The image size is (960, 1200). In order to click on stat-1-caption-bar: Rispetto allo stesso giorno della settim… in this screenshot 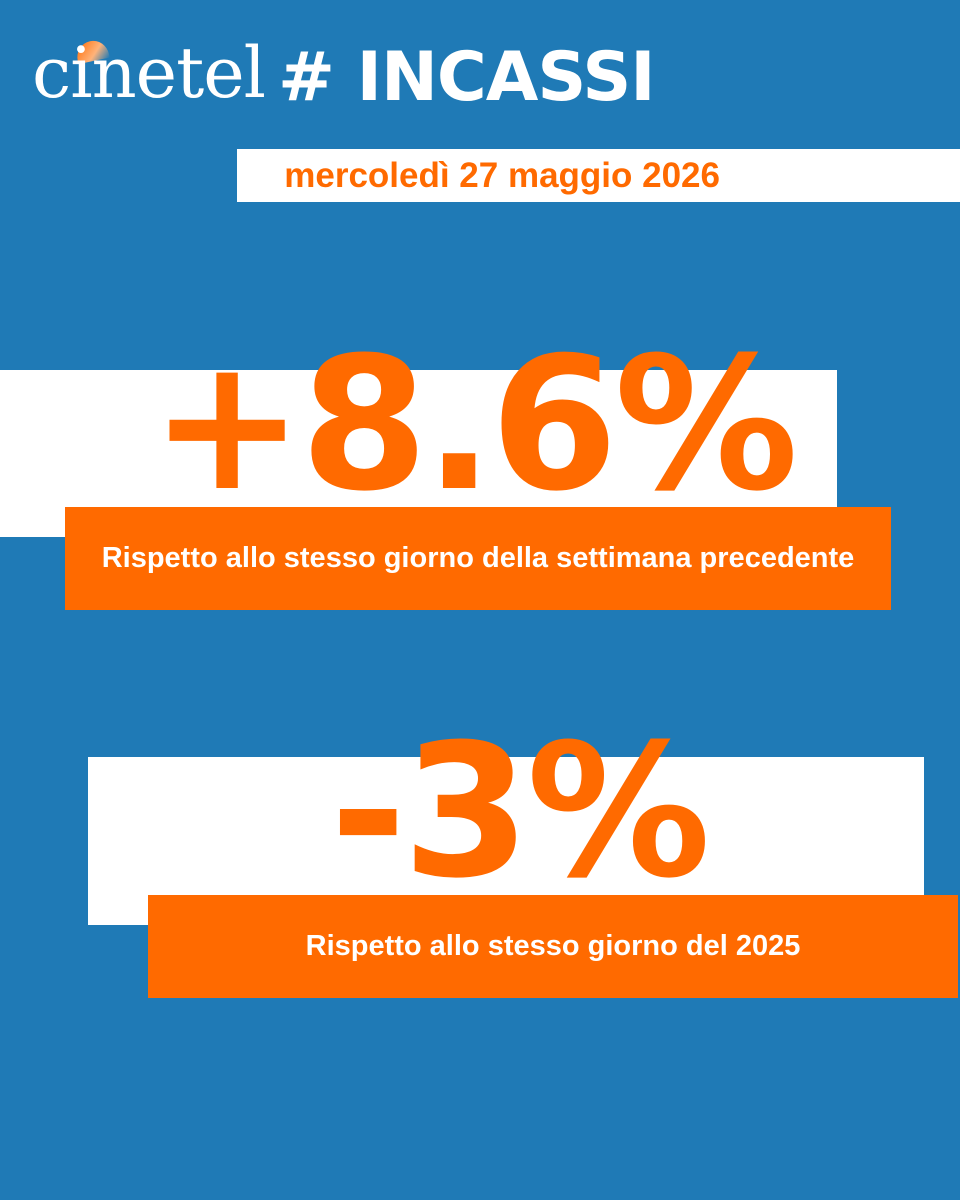, I will do `click(478, 558)`.